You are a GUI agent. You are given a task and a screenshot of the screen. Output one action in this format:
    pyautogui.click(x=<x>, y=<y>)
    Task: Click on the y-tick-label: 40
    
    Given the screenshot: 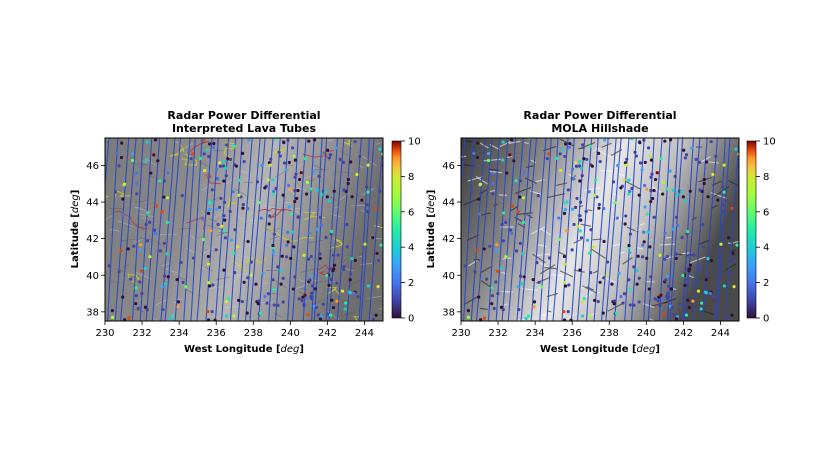 What is the action you would take?
    pyautogui.click(x=92, y=276)
    